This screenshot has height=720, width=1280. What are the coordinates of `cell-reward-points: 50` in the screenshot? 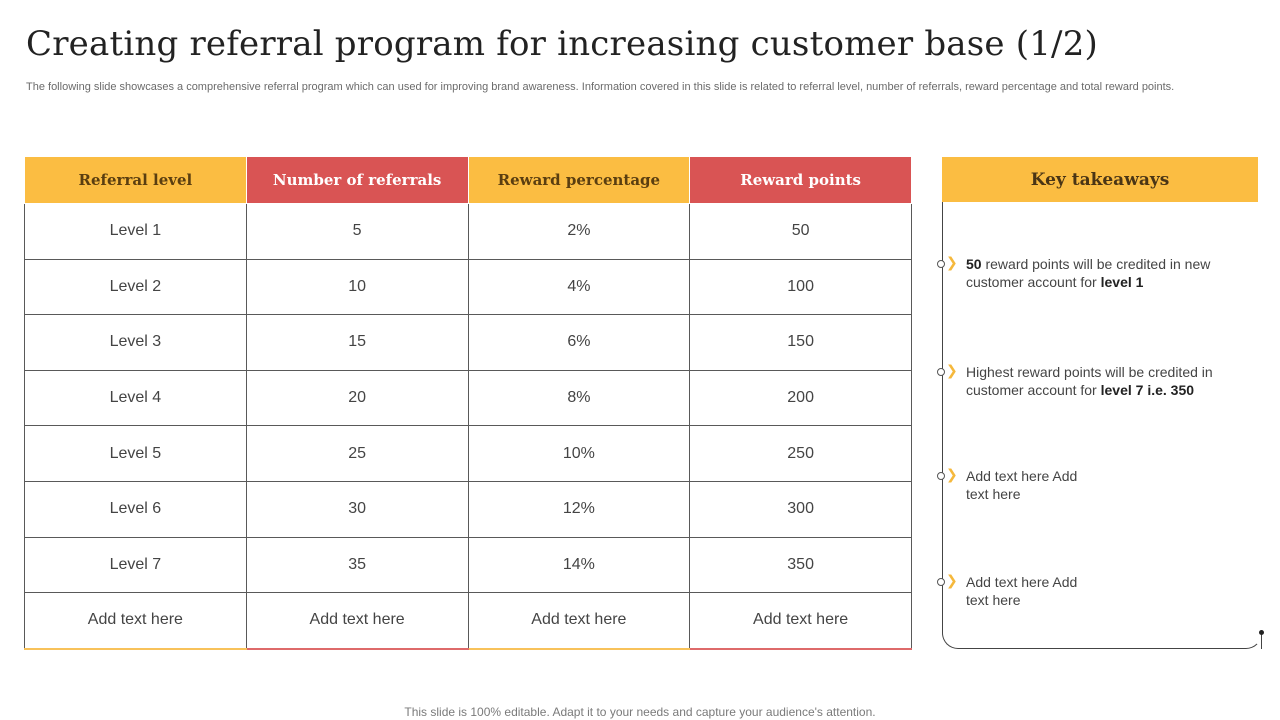 It's located at (800, 231).